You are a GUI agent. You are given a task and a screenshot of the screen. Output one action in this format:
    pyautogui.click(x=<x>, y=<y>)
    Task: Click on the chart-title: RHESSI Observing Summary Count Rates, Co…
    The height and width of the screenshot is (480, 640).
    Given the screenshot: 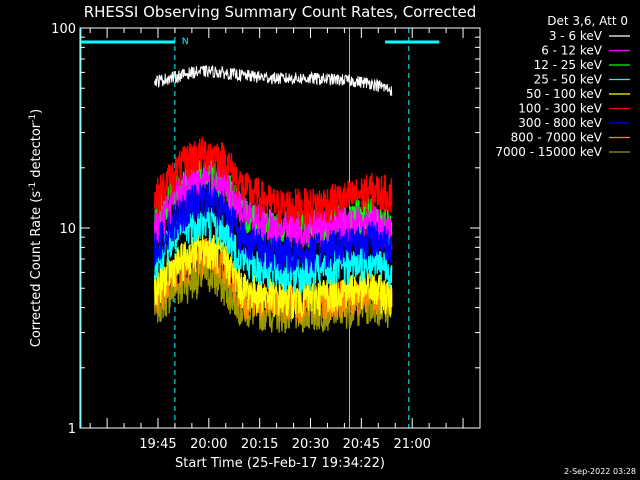 What is the action you would take?
    pyautogui.click(x=280, y=12)
    